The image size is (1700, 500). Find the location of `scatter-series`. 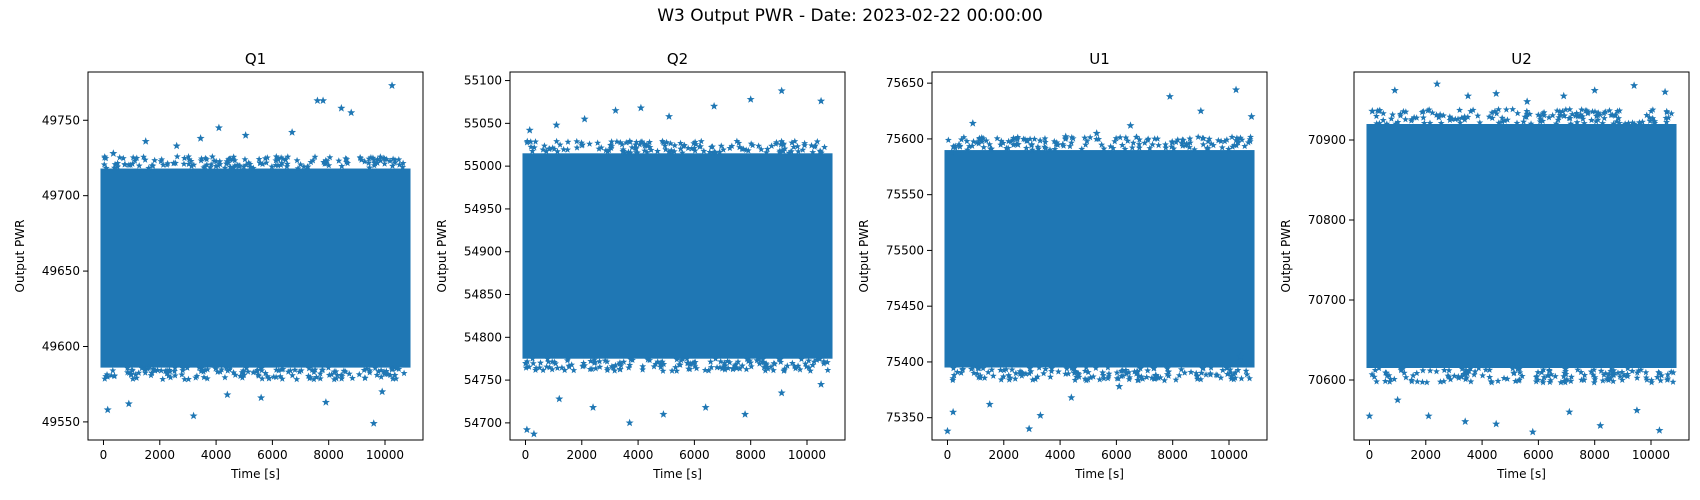

scatter-series is located at coordinates (1099, 260).